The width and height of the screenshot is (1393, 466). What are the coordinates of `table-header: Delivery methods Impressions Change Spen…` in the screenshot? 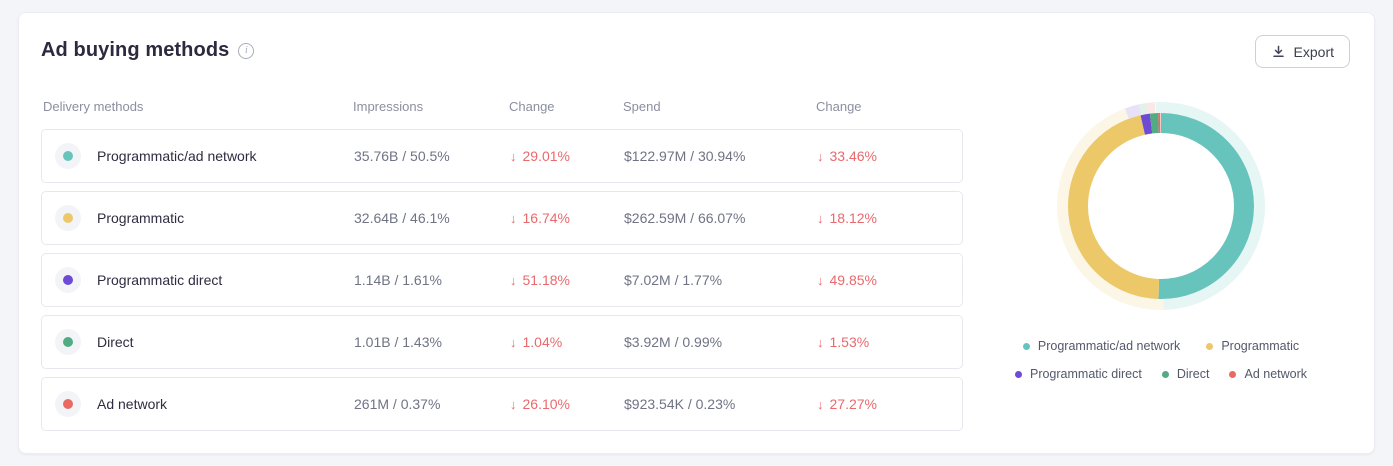 It's located at (502, 106).